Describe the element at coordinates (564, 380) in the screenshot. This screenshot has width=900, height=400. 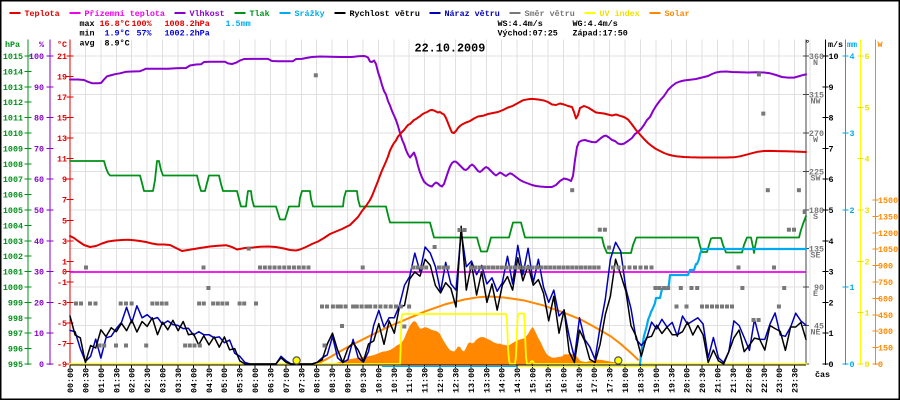
I see `svg-text: 16:00` at that location.